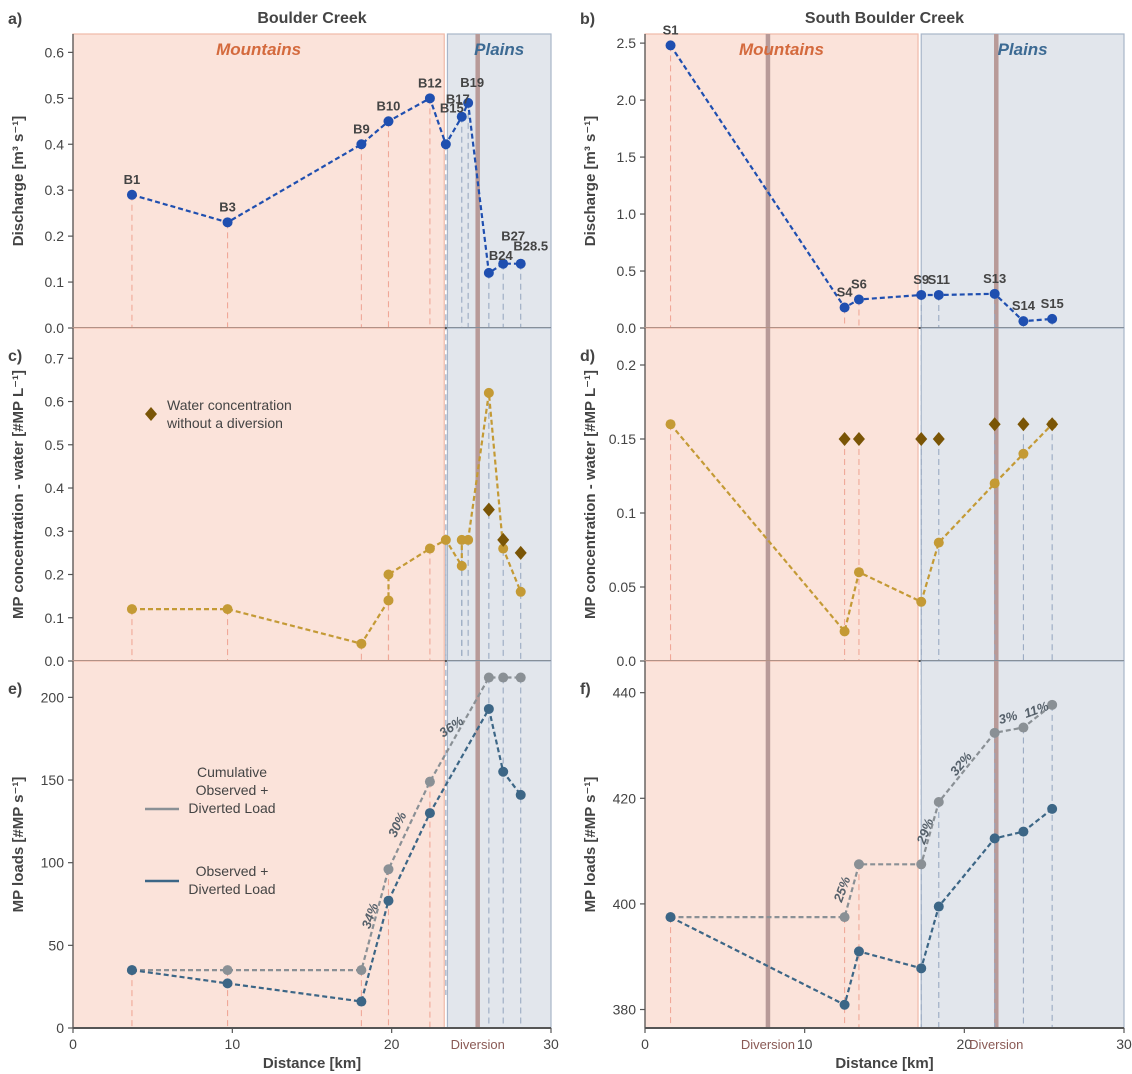 Image resolution: width=1132 pixels, height=1074 pixels. I want to click on site-label: S6, so click(859, 284).